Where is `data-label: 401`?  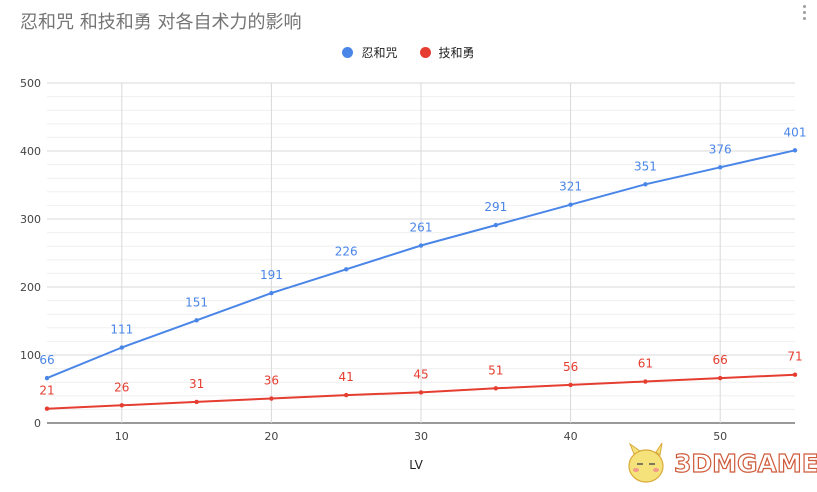
data-label: 401 is located at coordinates (795, 132).